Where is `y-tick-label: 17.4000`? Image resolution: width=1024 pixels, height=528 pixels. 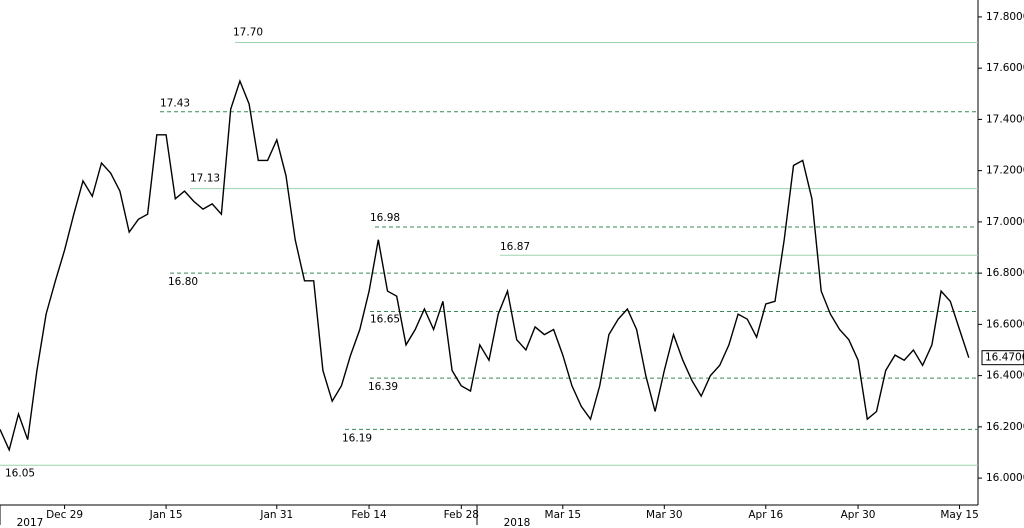
y-tick-label: 17.4000 is located at coordinates (1005, 119).